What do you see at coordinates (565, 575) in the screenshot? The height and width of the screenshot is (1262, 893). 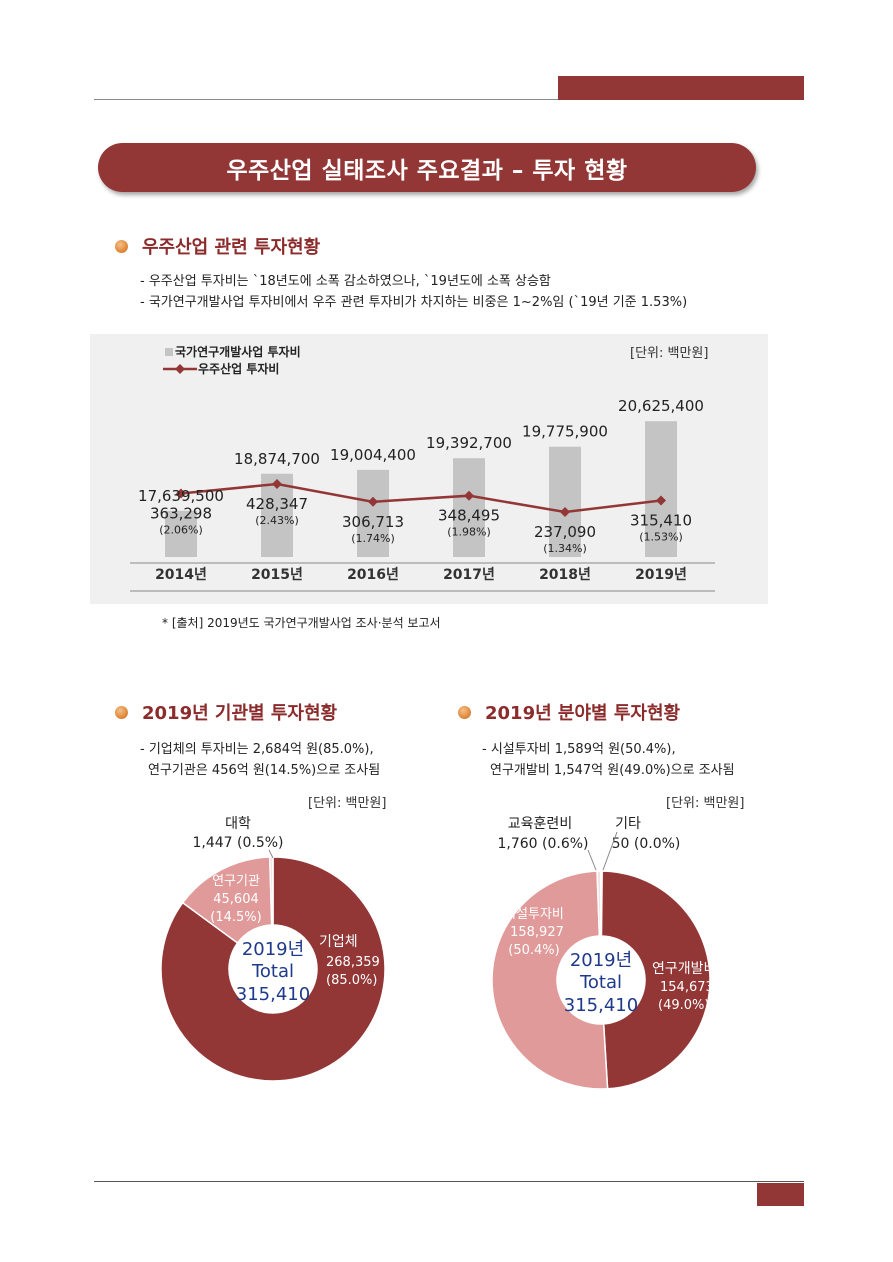 I see `x-tick-label: 2018년` at bounding box center [565, 575].